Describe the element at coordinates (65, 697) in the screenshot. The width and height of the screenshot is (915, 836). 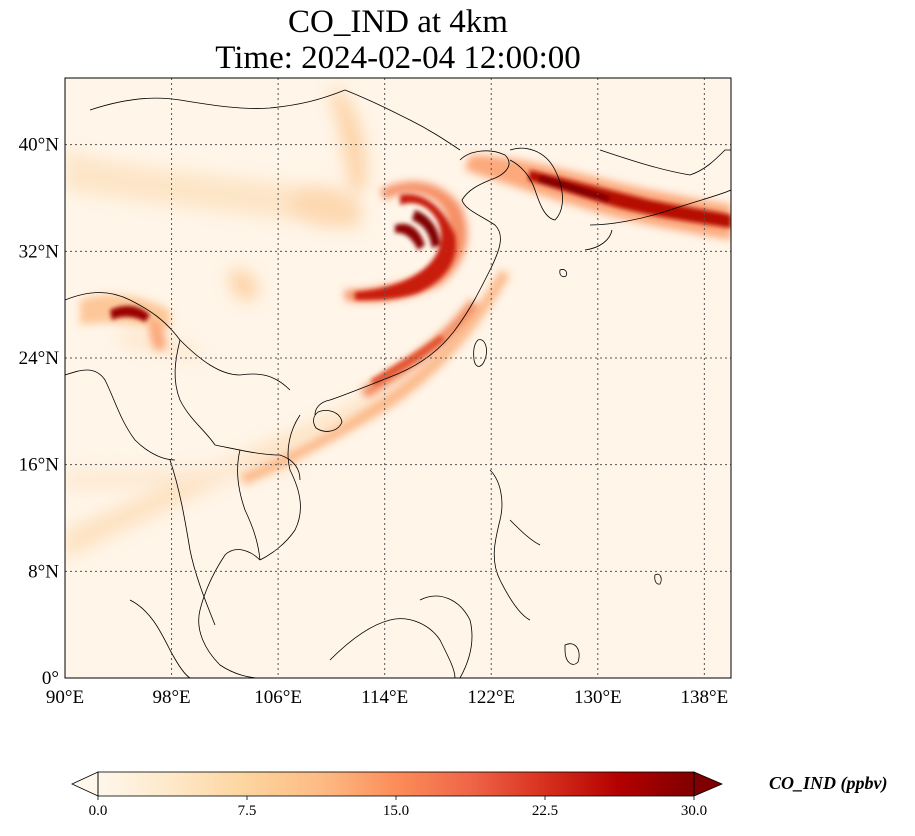
I see `lon-tick-label: 90°E` at that location.